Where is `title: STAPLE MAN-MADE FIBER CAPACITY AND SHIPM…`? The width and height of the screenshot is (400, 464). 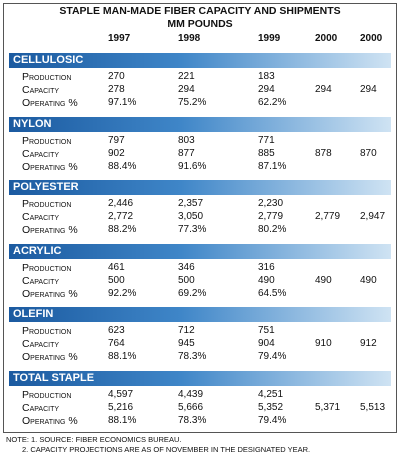
title: STAPLE MAN-MADE FIBER CAPACITY AND SHIPM… is located at coordinates (200, 11).